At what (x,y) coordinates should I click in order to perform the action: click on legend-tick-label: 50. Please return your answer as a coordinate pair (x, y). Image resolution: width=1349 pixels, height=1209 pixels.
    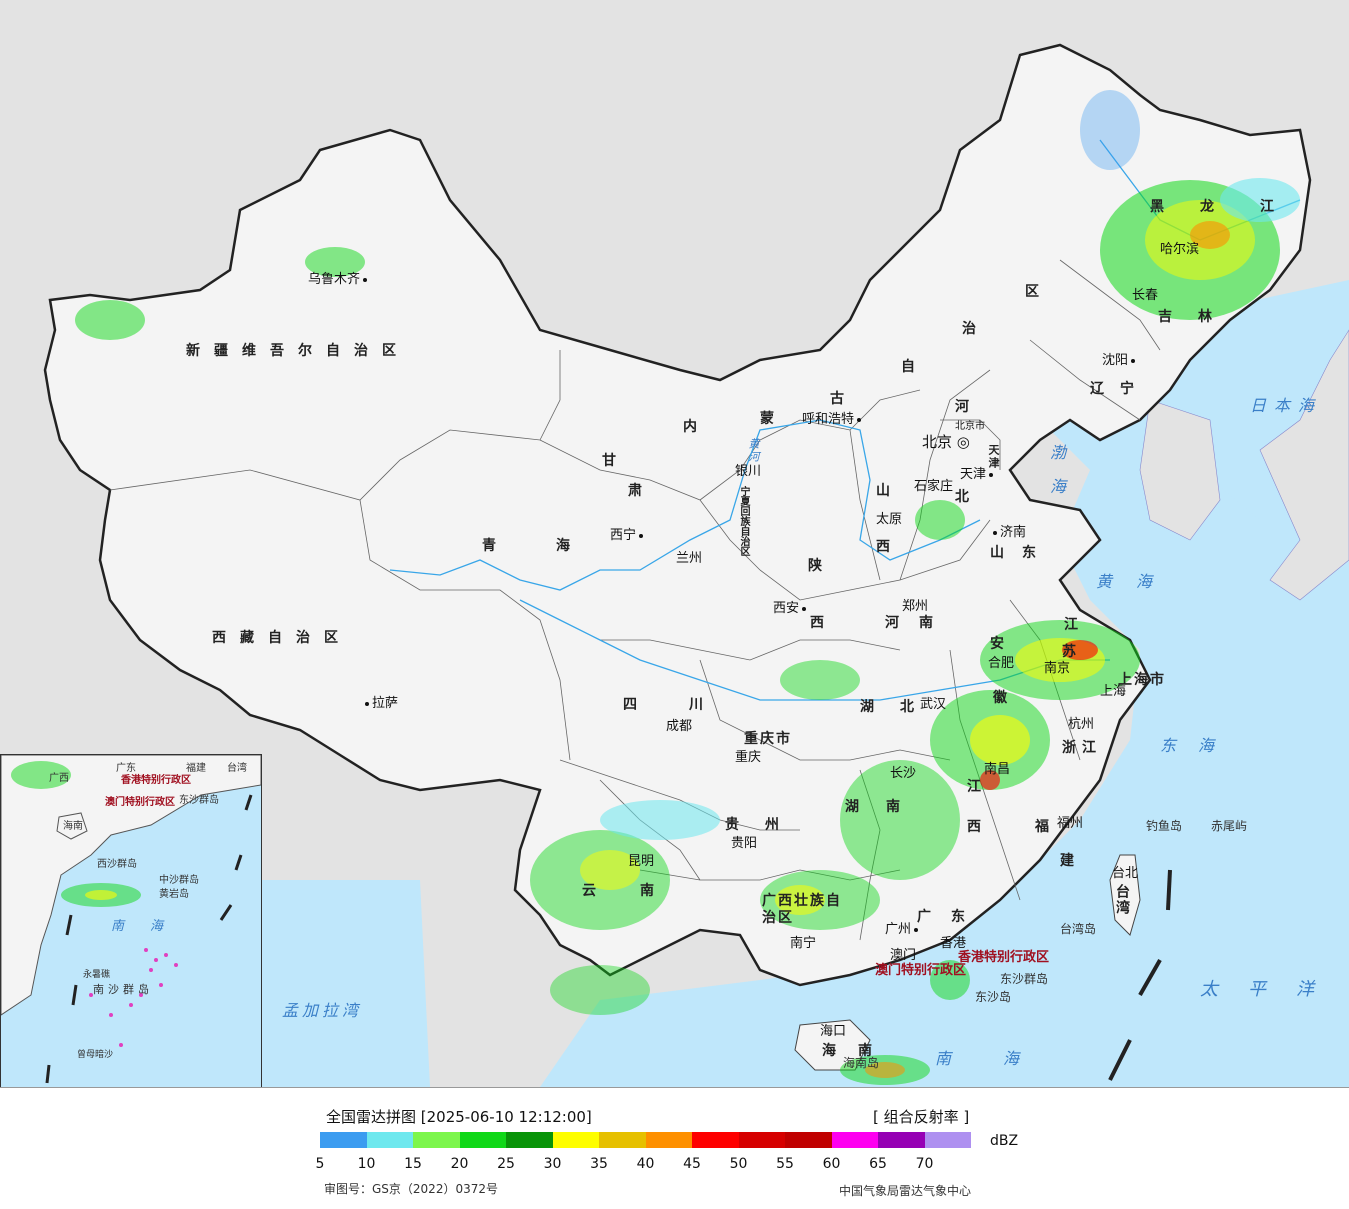
    Looking at the image, I should click on (738, 1164).